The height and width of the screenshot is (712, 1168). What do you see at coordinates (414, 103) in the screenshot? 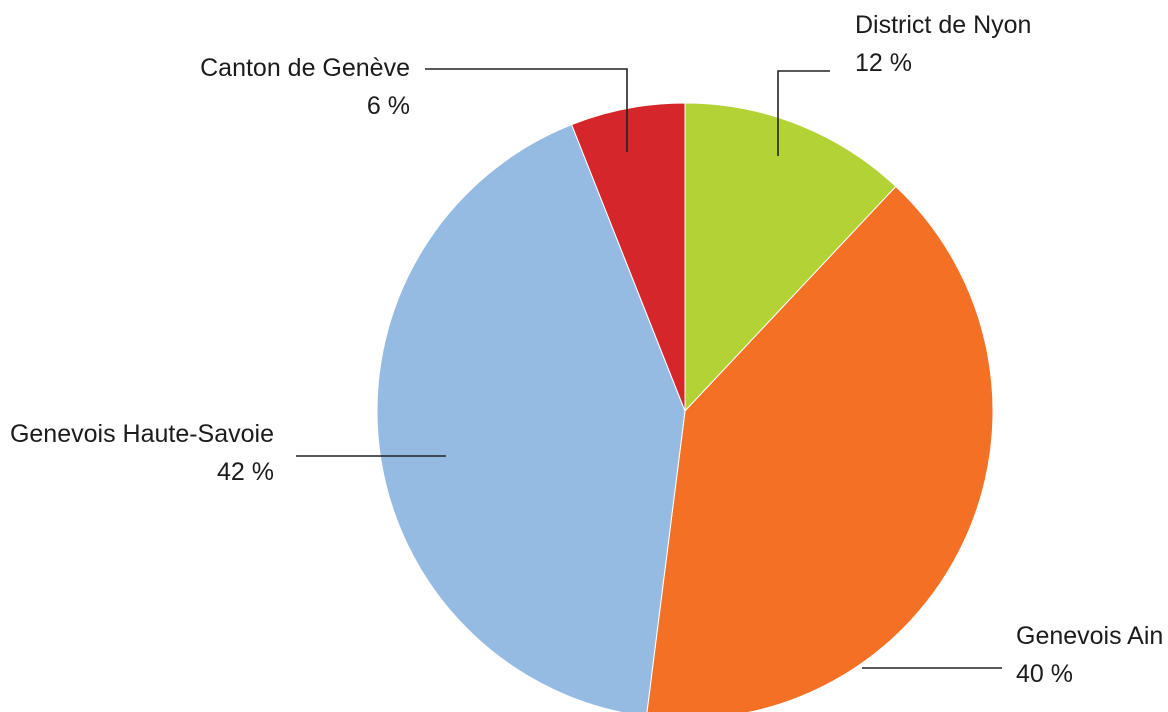
I see `label-group-canton-de-geneve: Canton de Genève 6 %` at bounding box center [414, 103].